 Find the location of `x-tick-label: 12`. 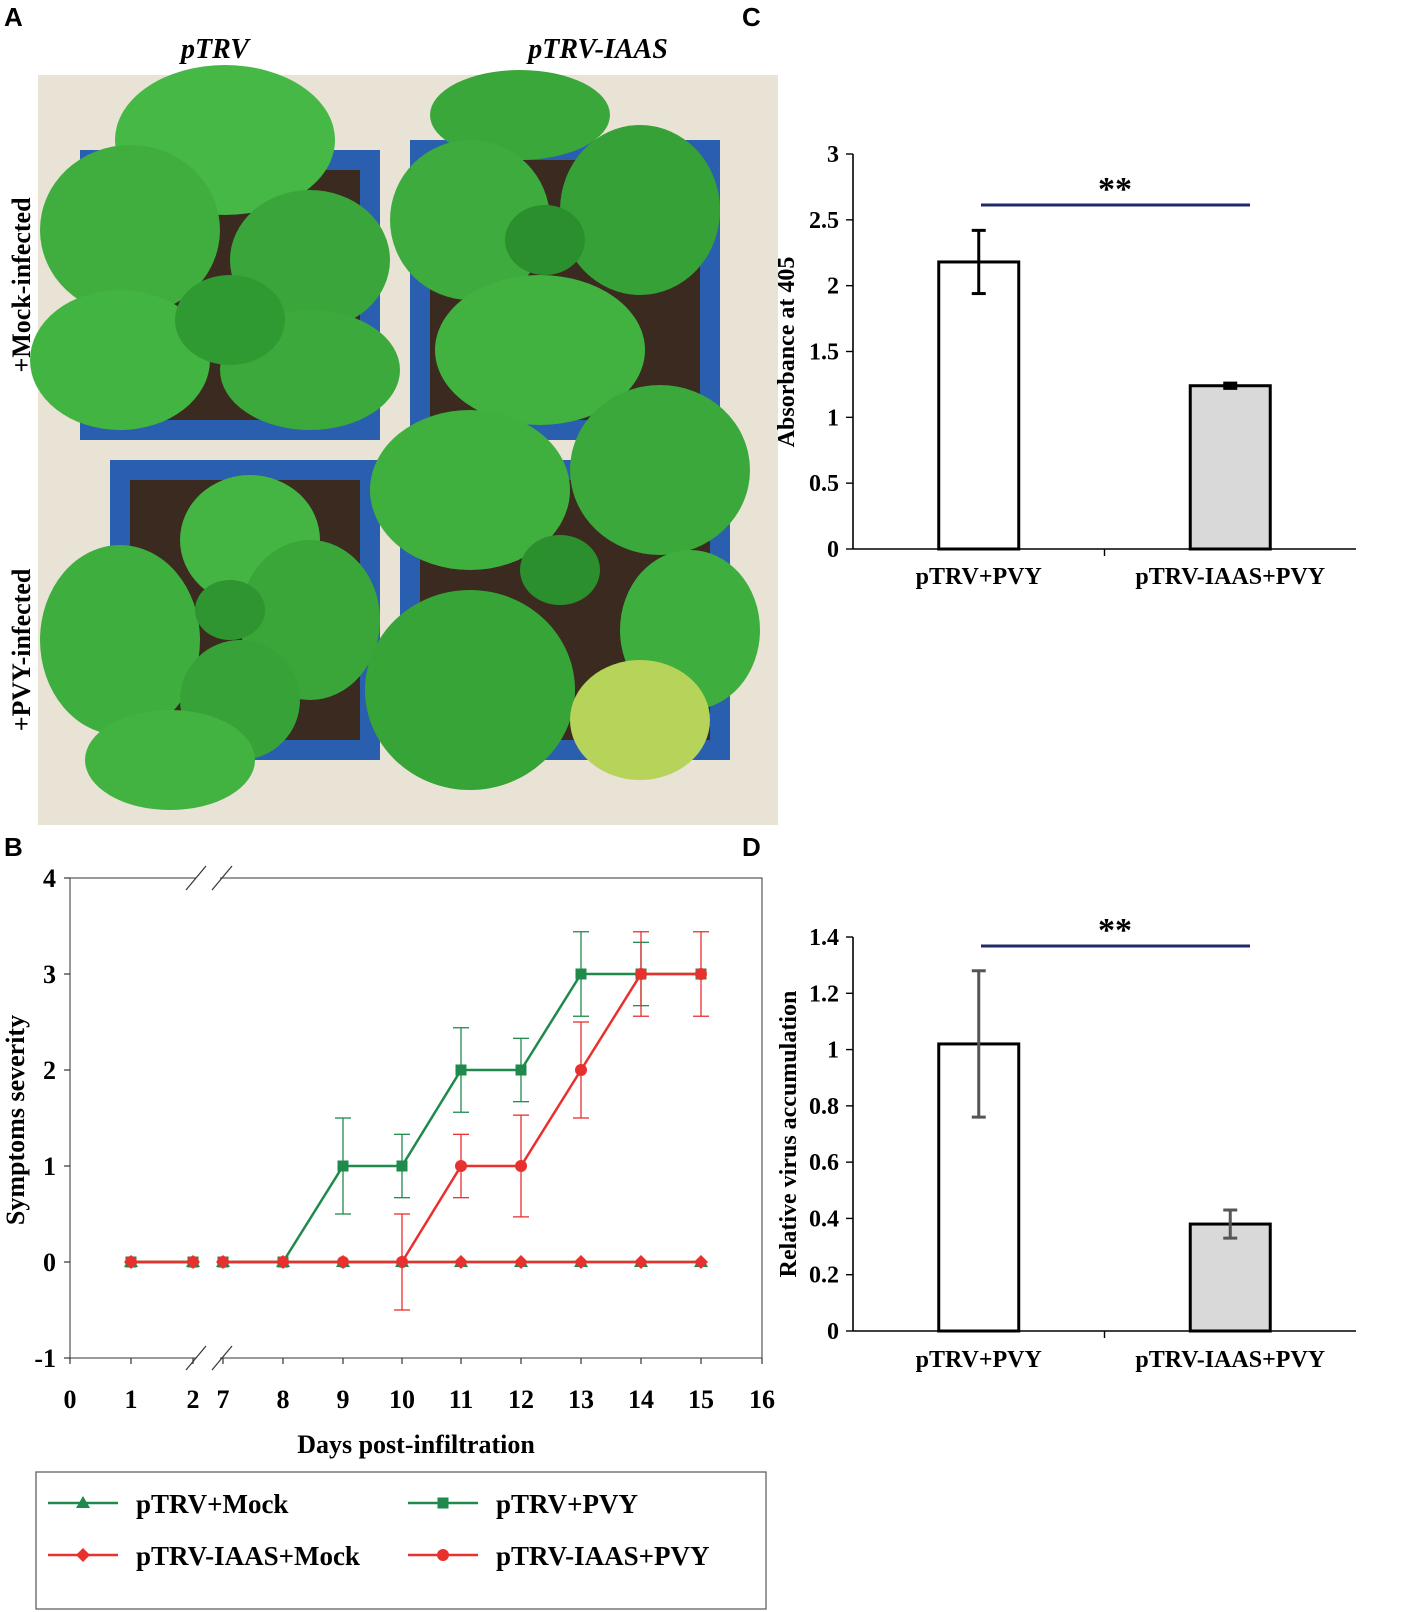

x-tick-label: 12 is located at coordinates (521, 1399).